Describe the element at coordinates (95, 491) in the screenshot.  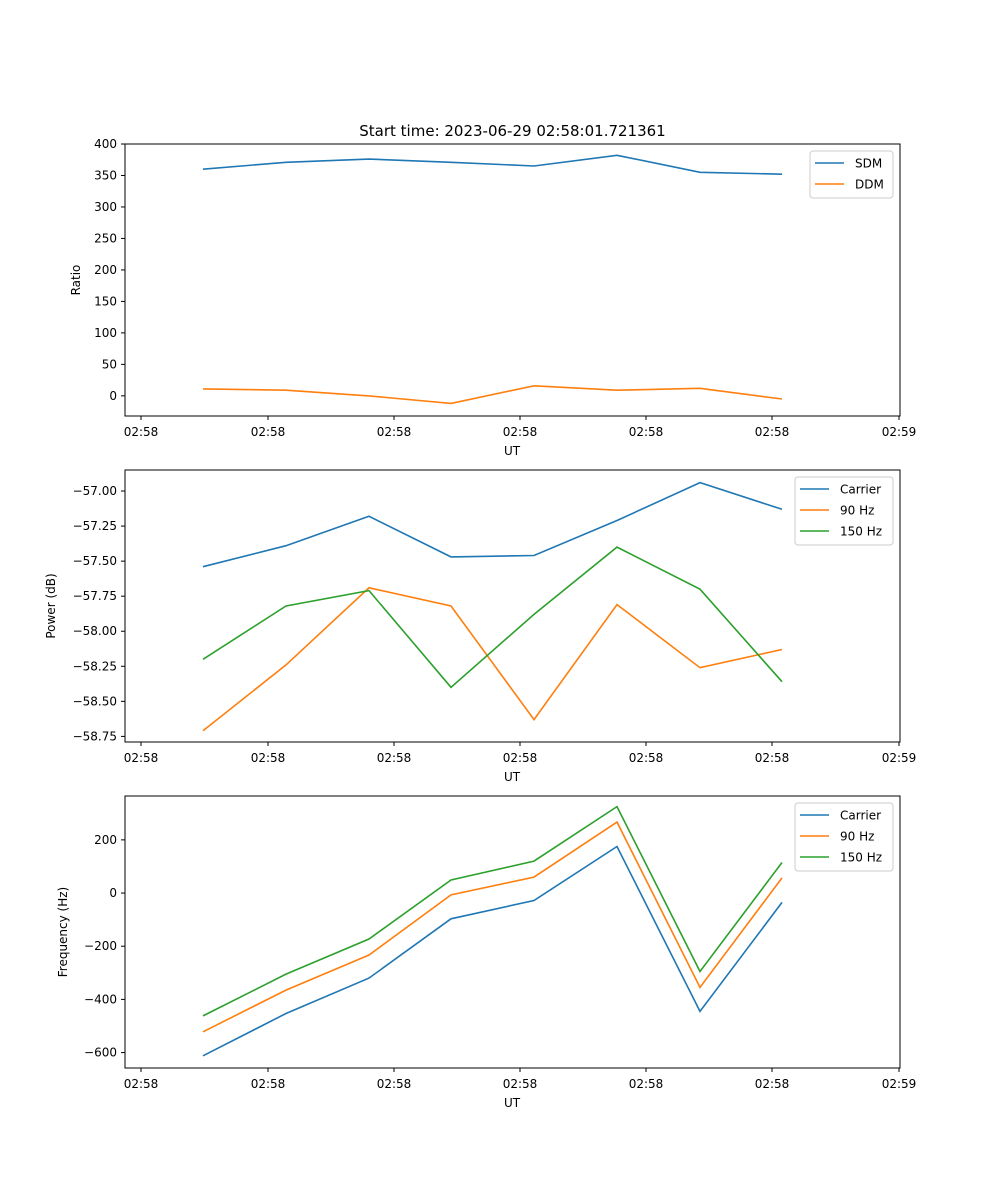
I see `y-tick-label: −57.00` at that location.